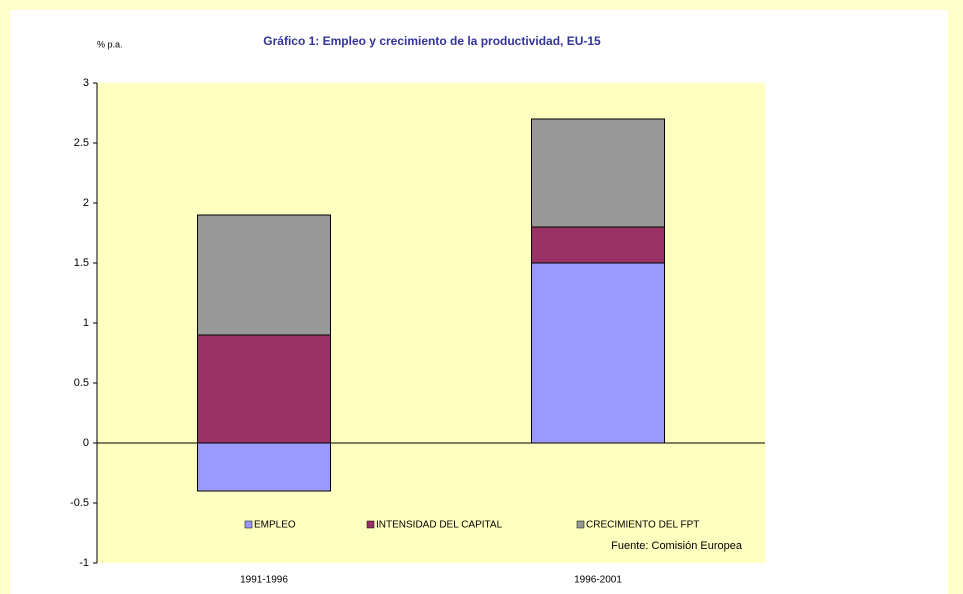 This screenshot has width=963, height=594. Describe the element at coordinates (264, 580) in the screenshot. I see `x-tick-label: 1991-1996` at that location.